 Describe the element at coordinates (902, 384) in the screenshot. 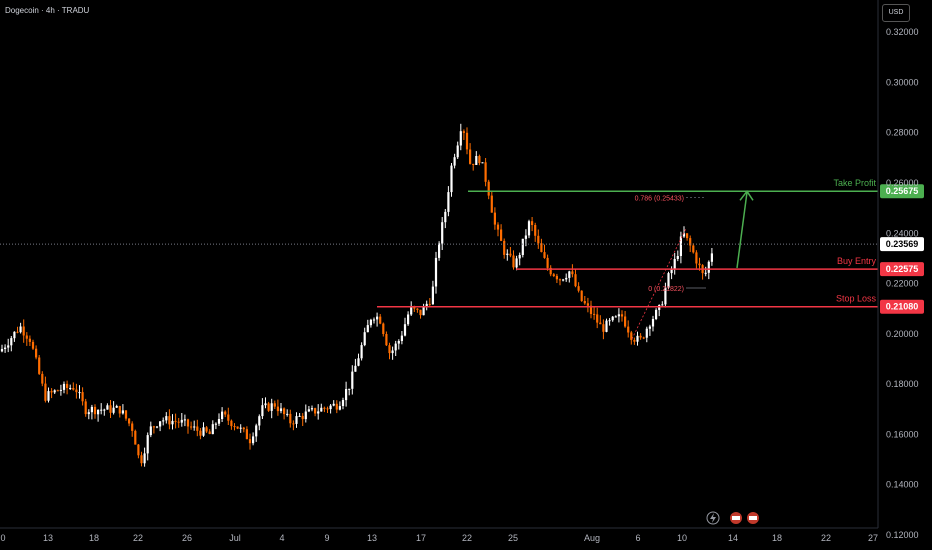

I see `price-tick-label: 0.18000` at that location.